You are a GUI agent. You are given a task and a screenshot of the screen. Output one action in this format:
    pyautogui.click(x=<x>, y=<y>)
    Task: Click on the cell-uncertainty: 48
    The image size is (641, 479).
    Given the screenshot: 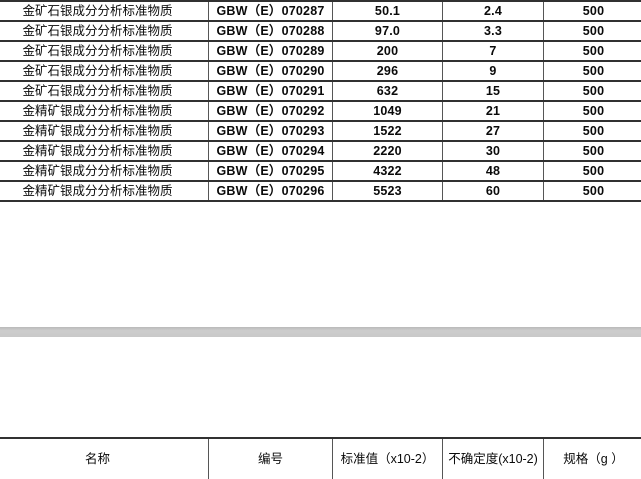 What is the action you would take?
    pyautogui.click(x=493, y=171)
    